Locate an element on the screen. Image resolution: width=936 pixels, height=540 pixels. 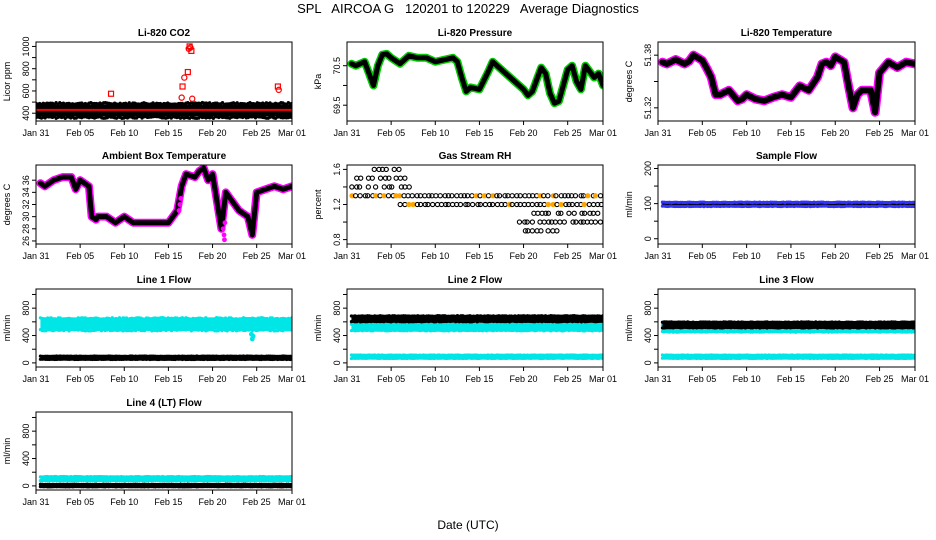
series-sample is located at coordinates (787, 204).